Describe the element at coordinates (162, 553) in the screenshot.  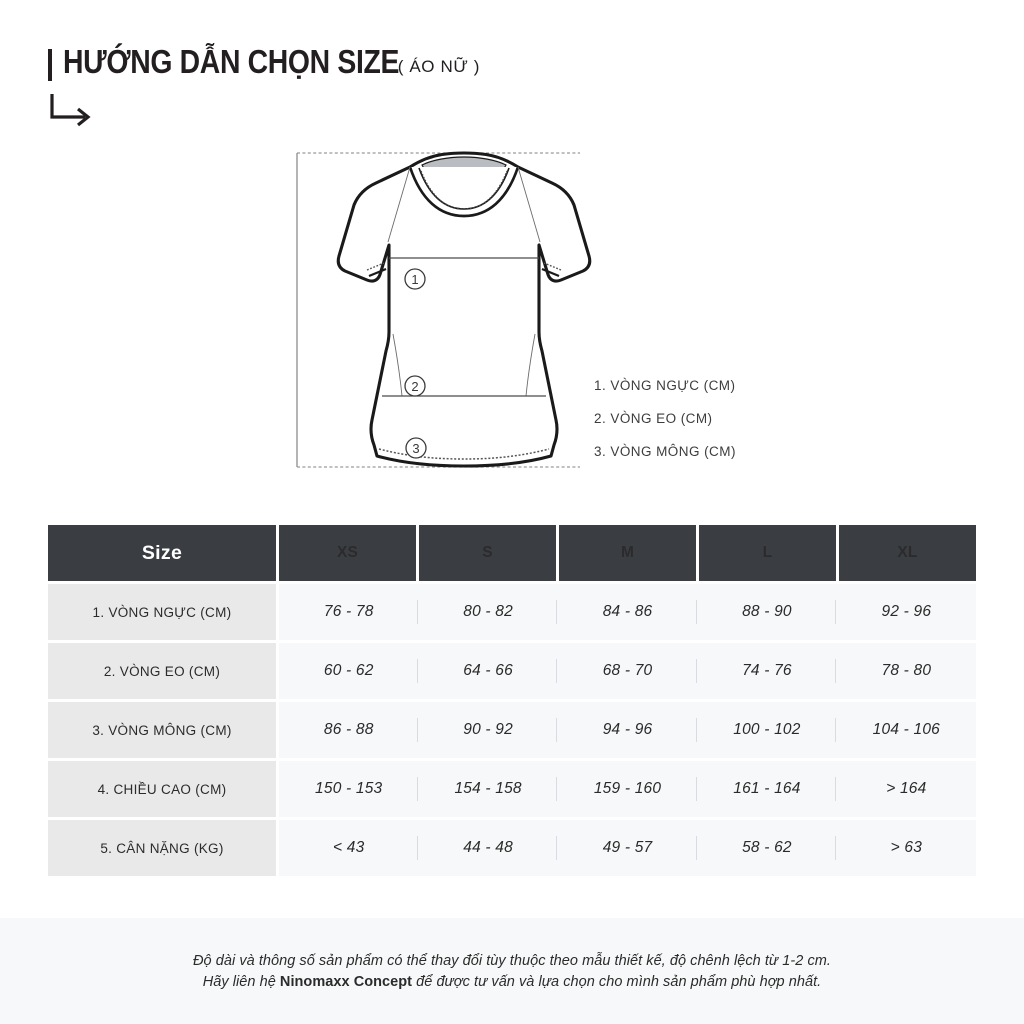
I see `header-cell-size: Size` at that location.